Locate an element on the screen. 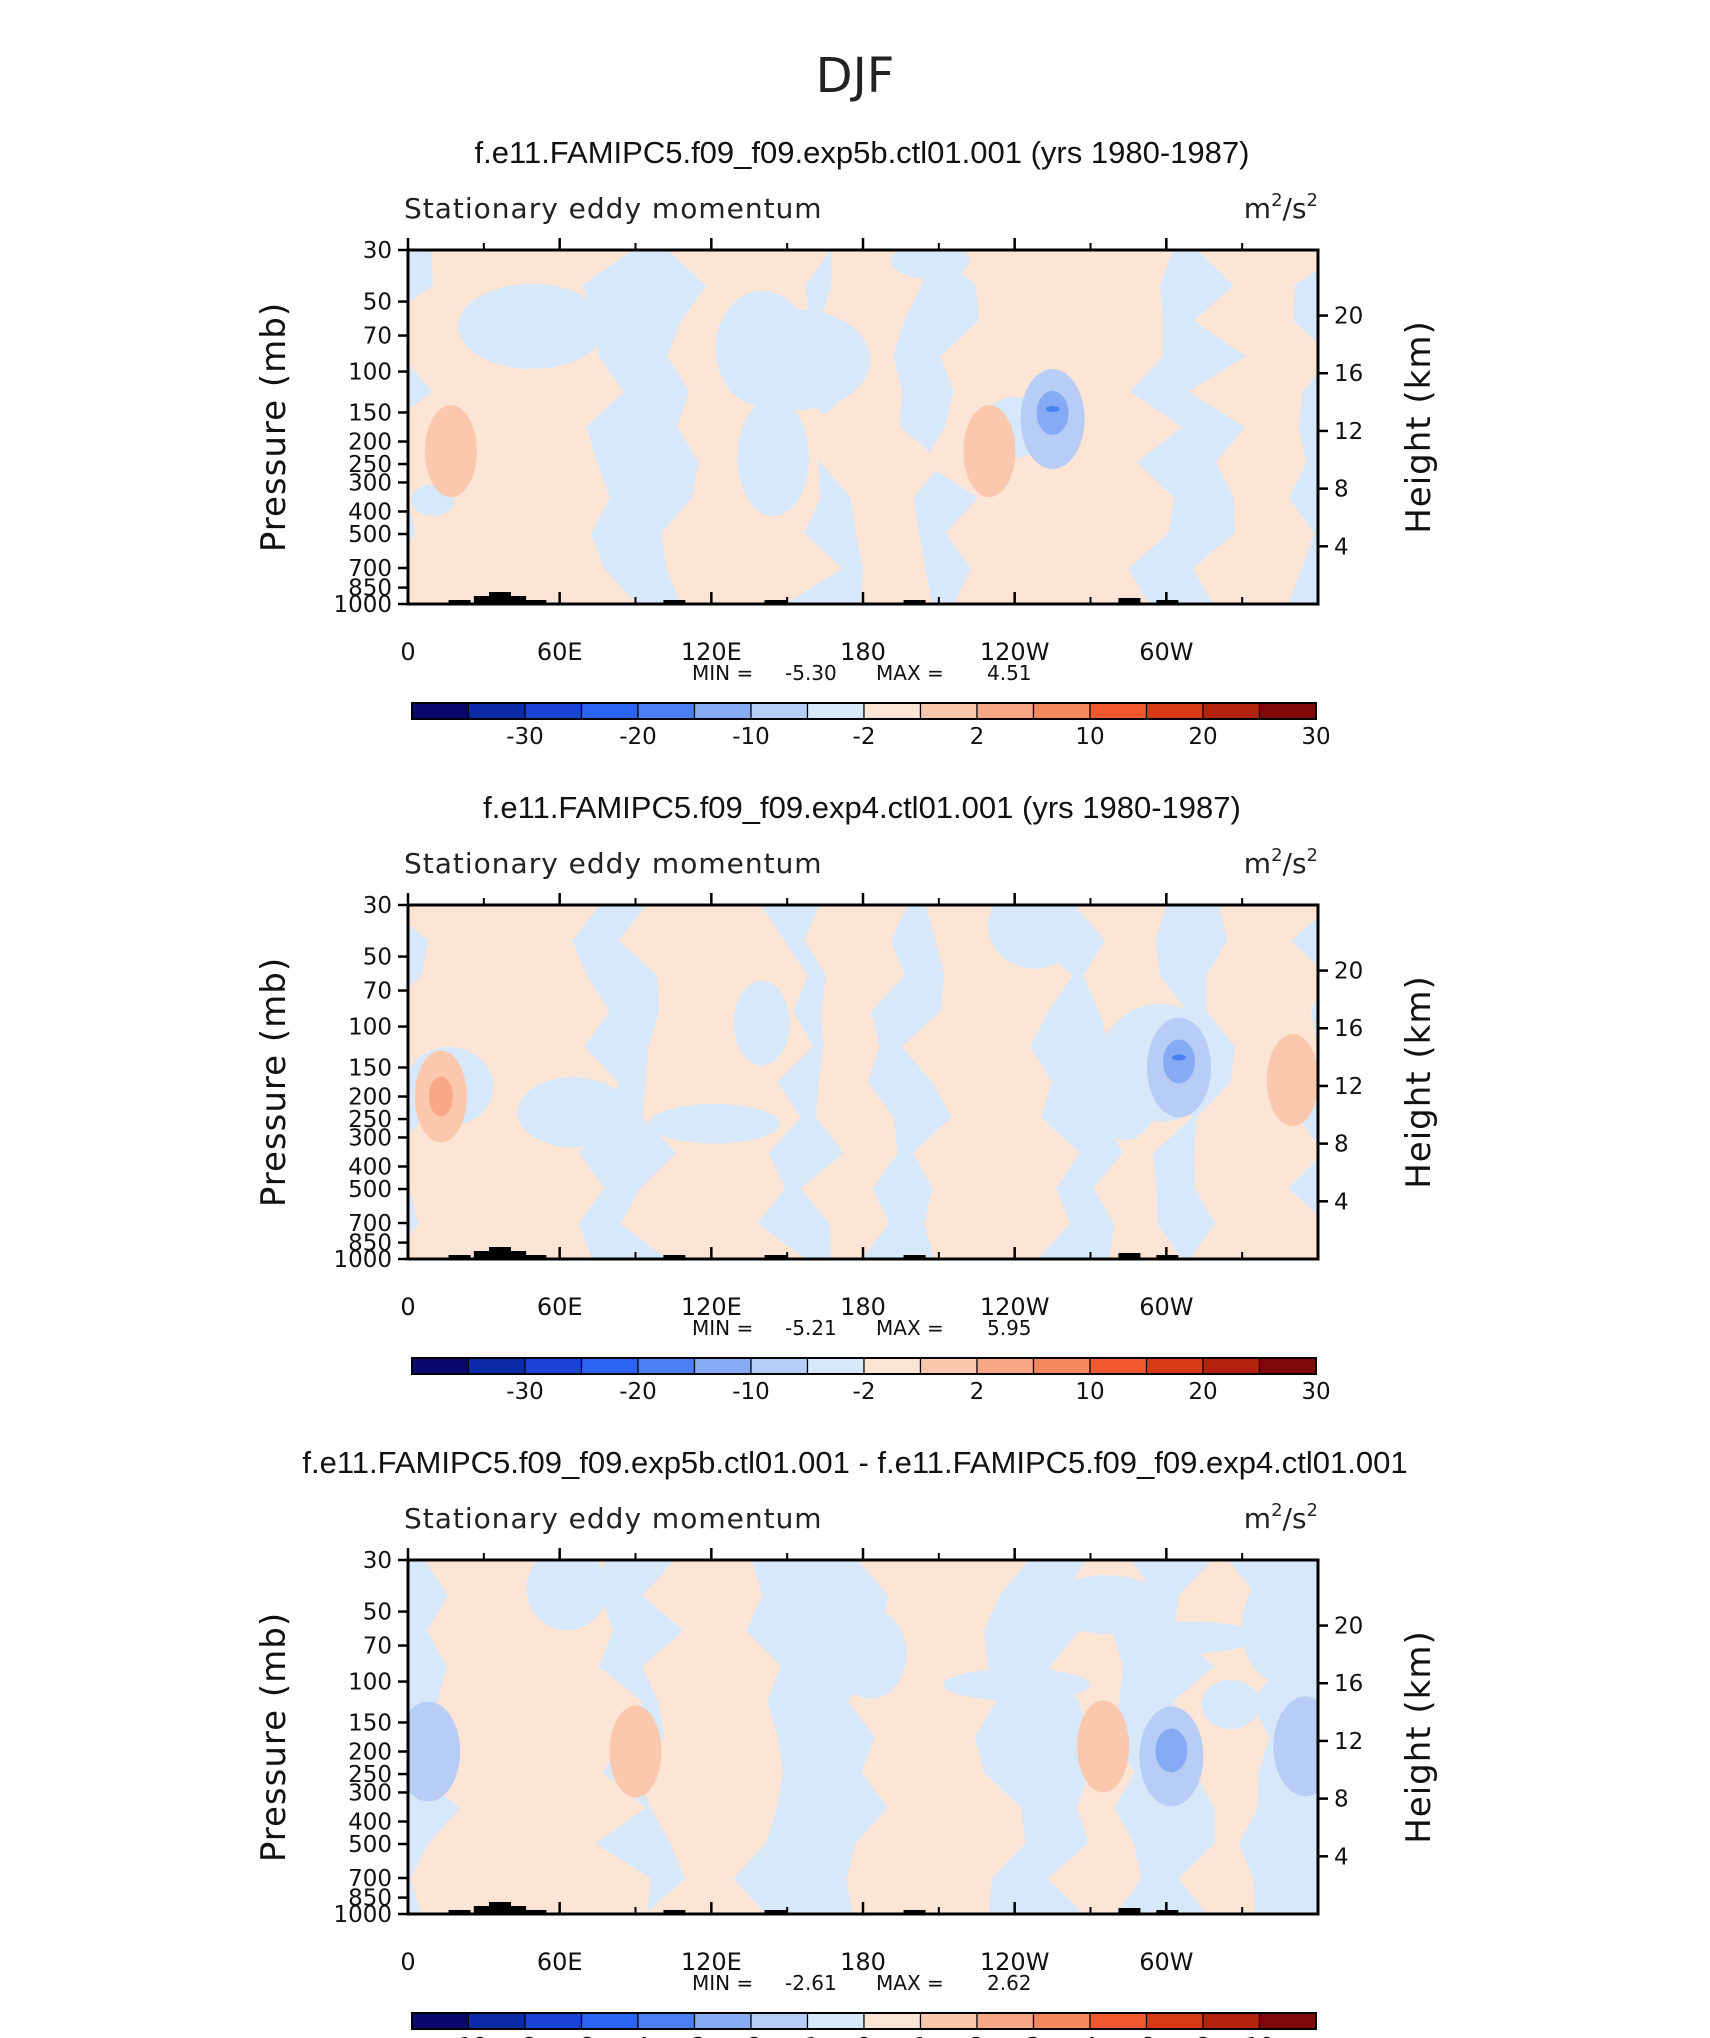  colorbar-label: 30 is located at coordinates (1315, 1392).